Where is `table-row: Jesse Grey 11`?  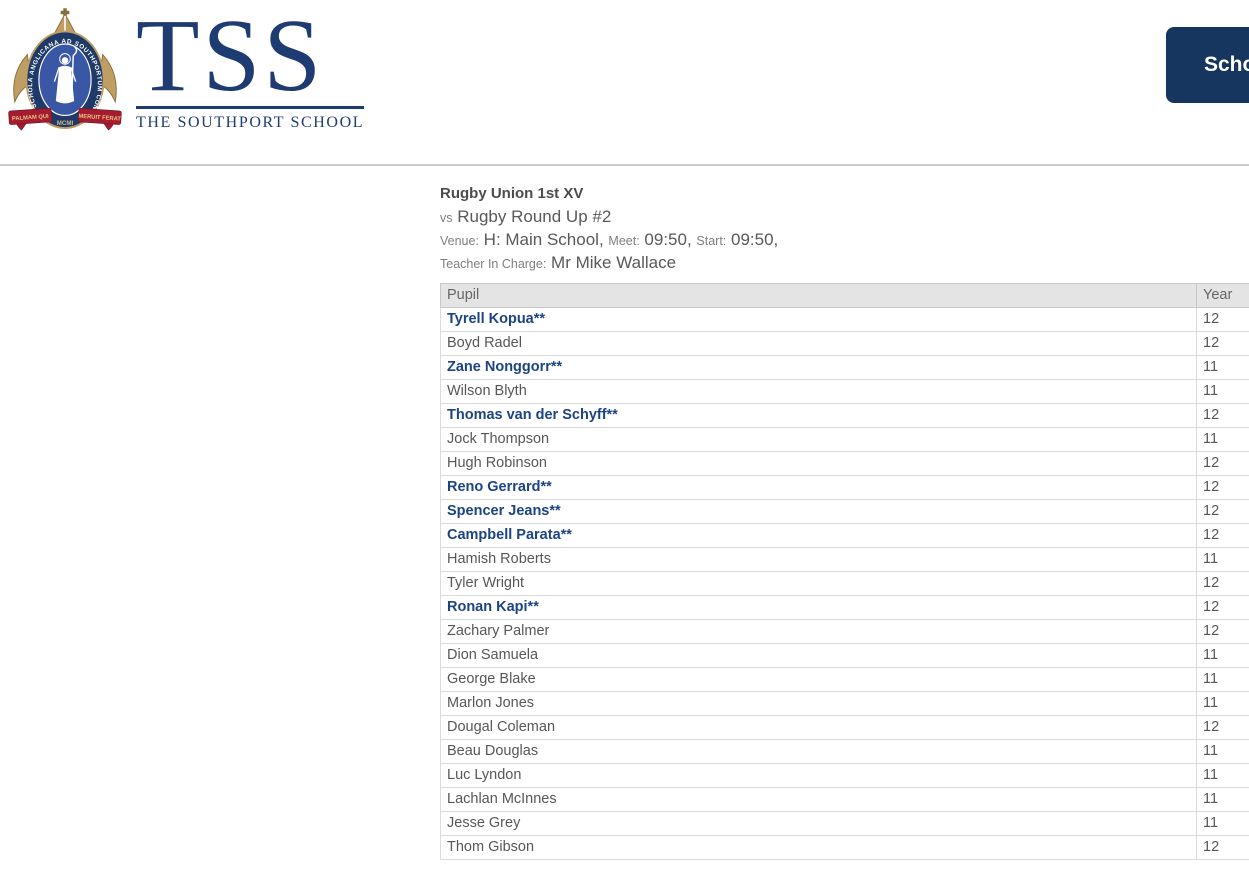
table-row: Jesse Grey 11 is located at coordinates (844, 823).